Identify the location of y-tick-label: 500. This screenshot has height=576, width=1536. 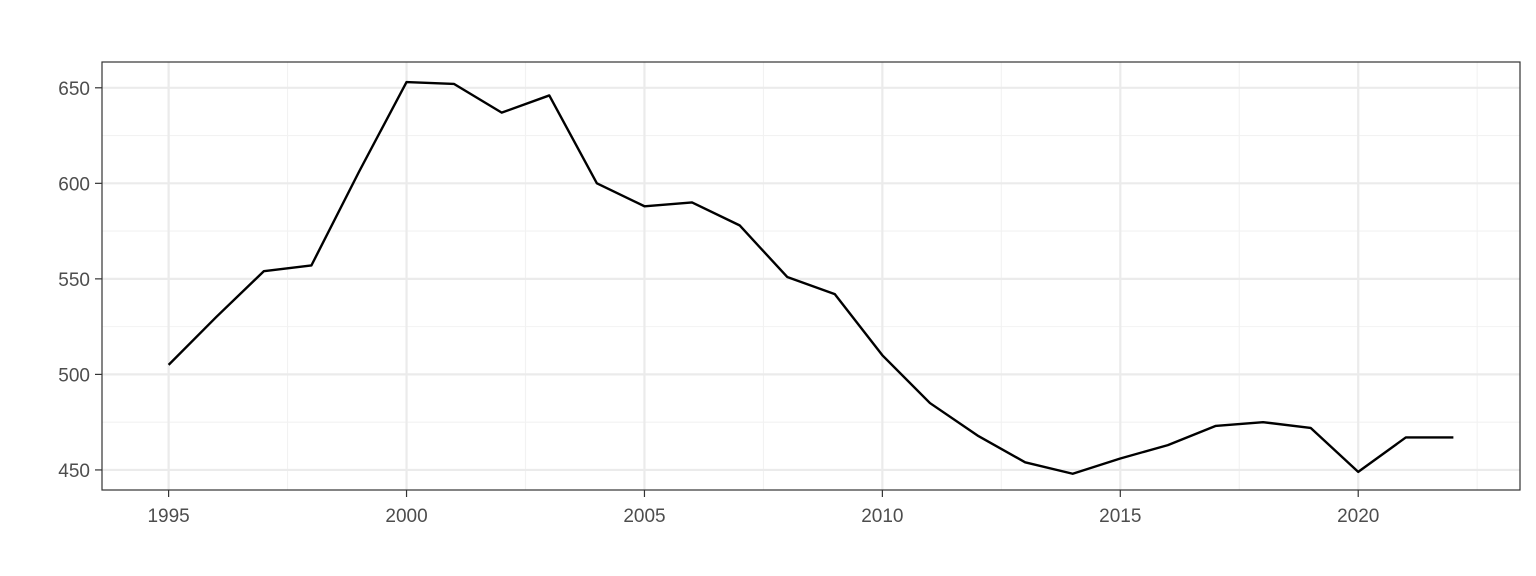
(74, 375).